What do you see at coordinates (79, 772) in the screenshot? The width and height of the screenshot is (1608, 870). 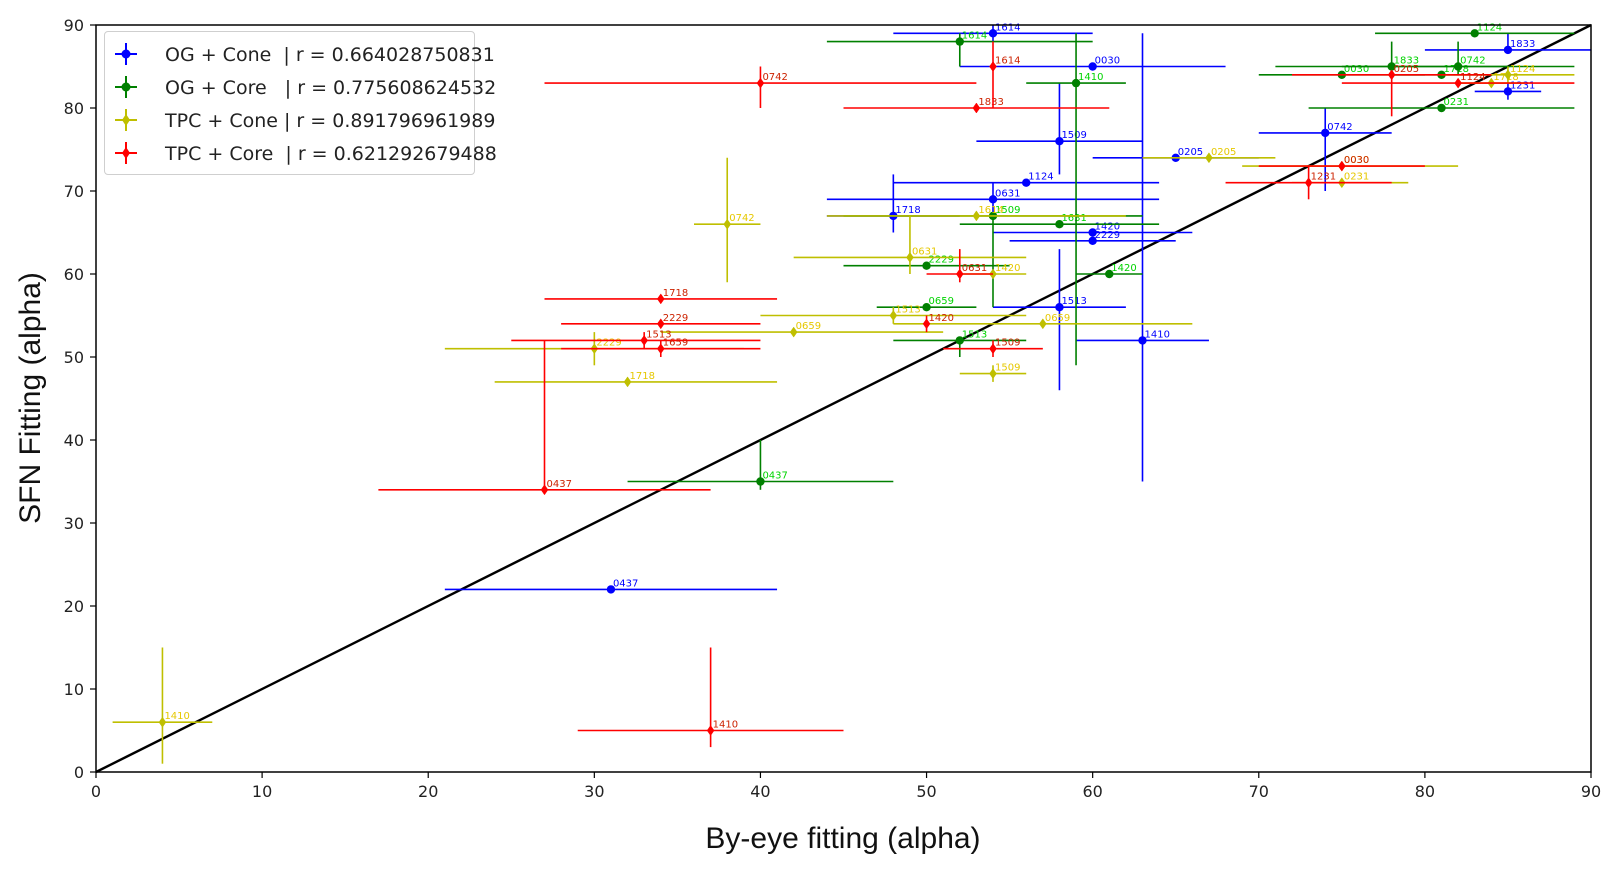 I see `y-tick-label: 0` at bounding box center [79, 772].